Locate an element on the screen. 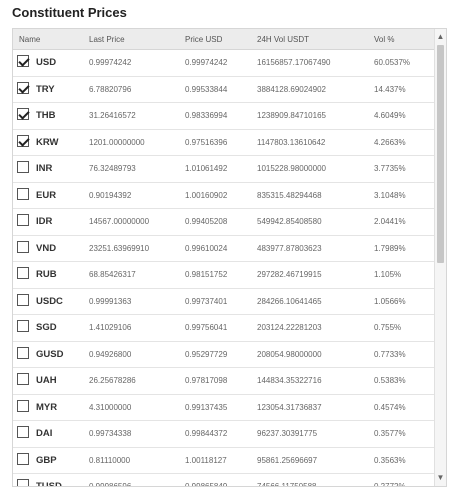 The width and height of the screenshot is (458, 495). price-usd: 0.95297729 is located at coordinates (206, 354).